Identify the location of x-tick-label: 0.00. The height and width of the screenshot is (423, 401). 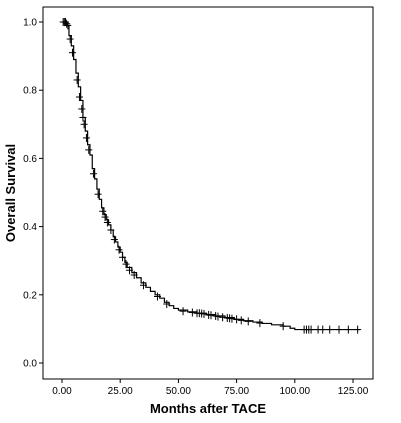
(62, 391).